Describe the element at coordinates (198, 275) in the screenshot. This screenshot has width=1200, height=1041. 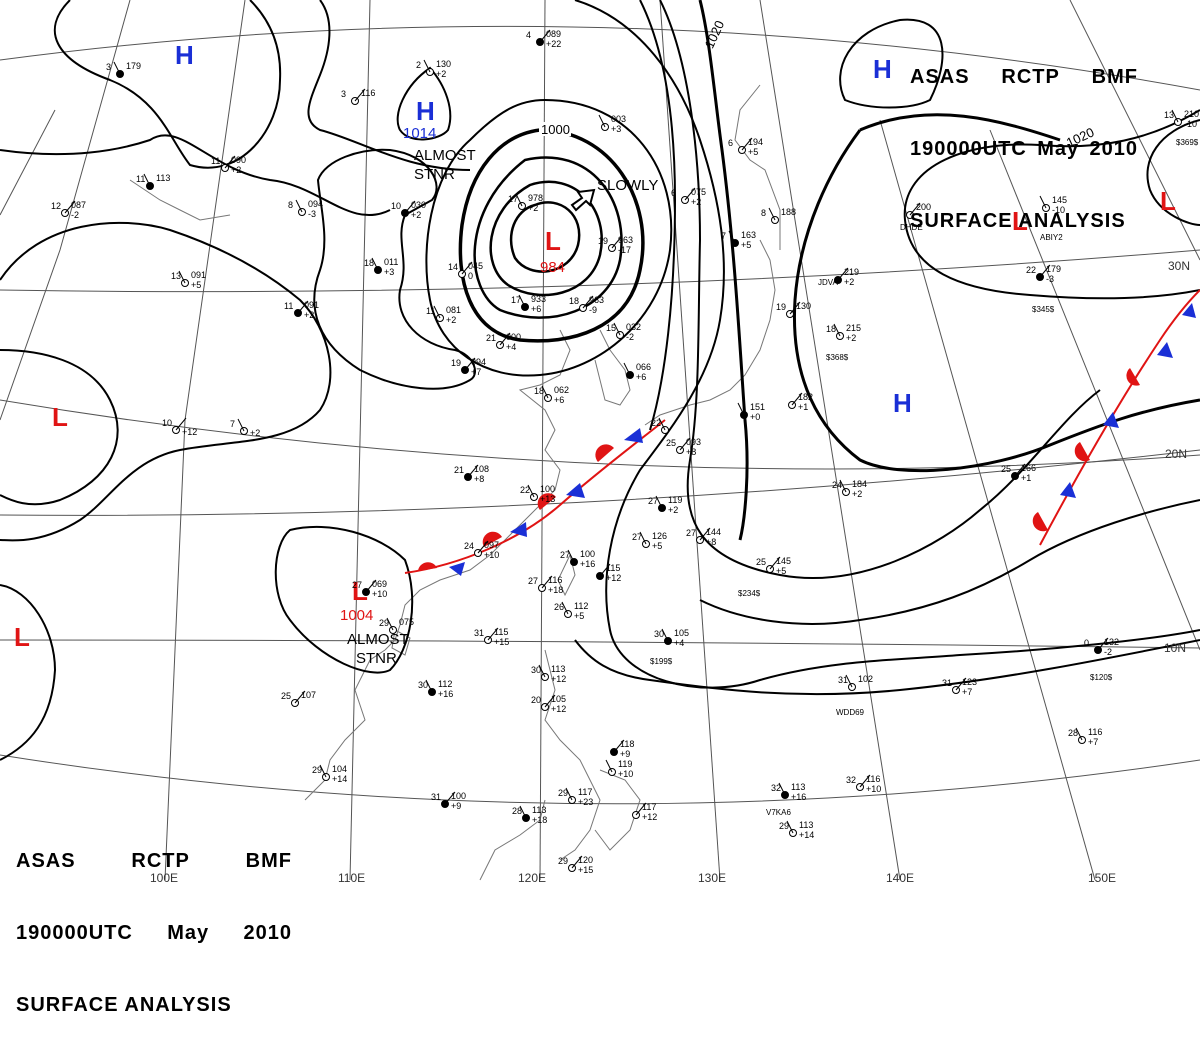
I see `station-pressure: 091` at that location.